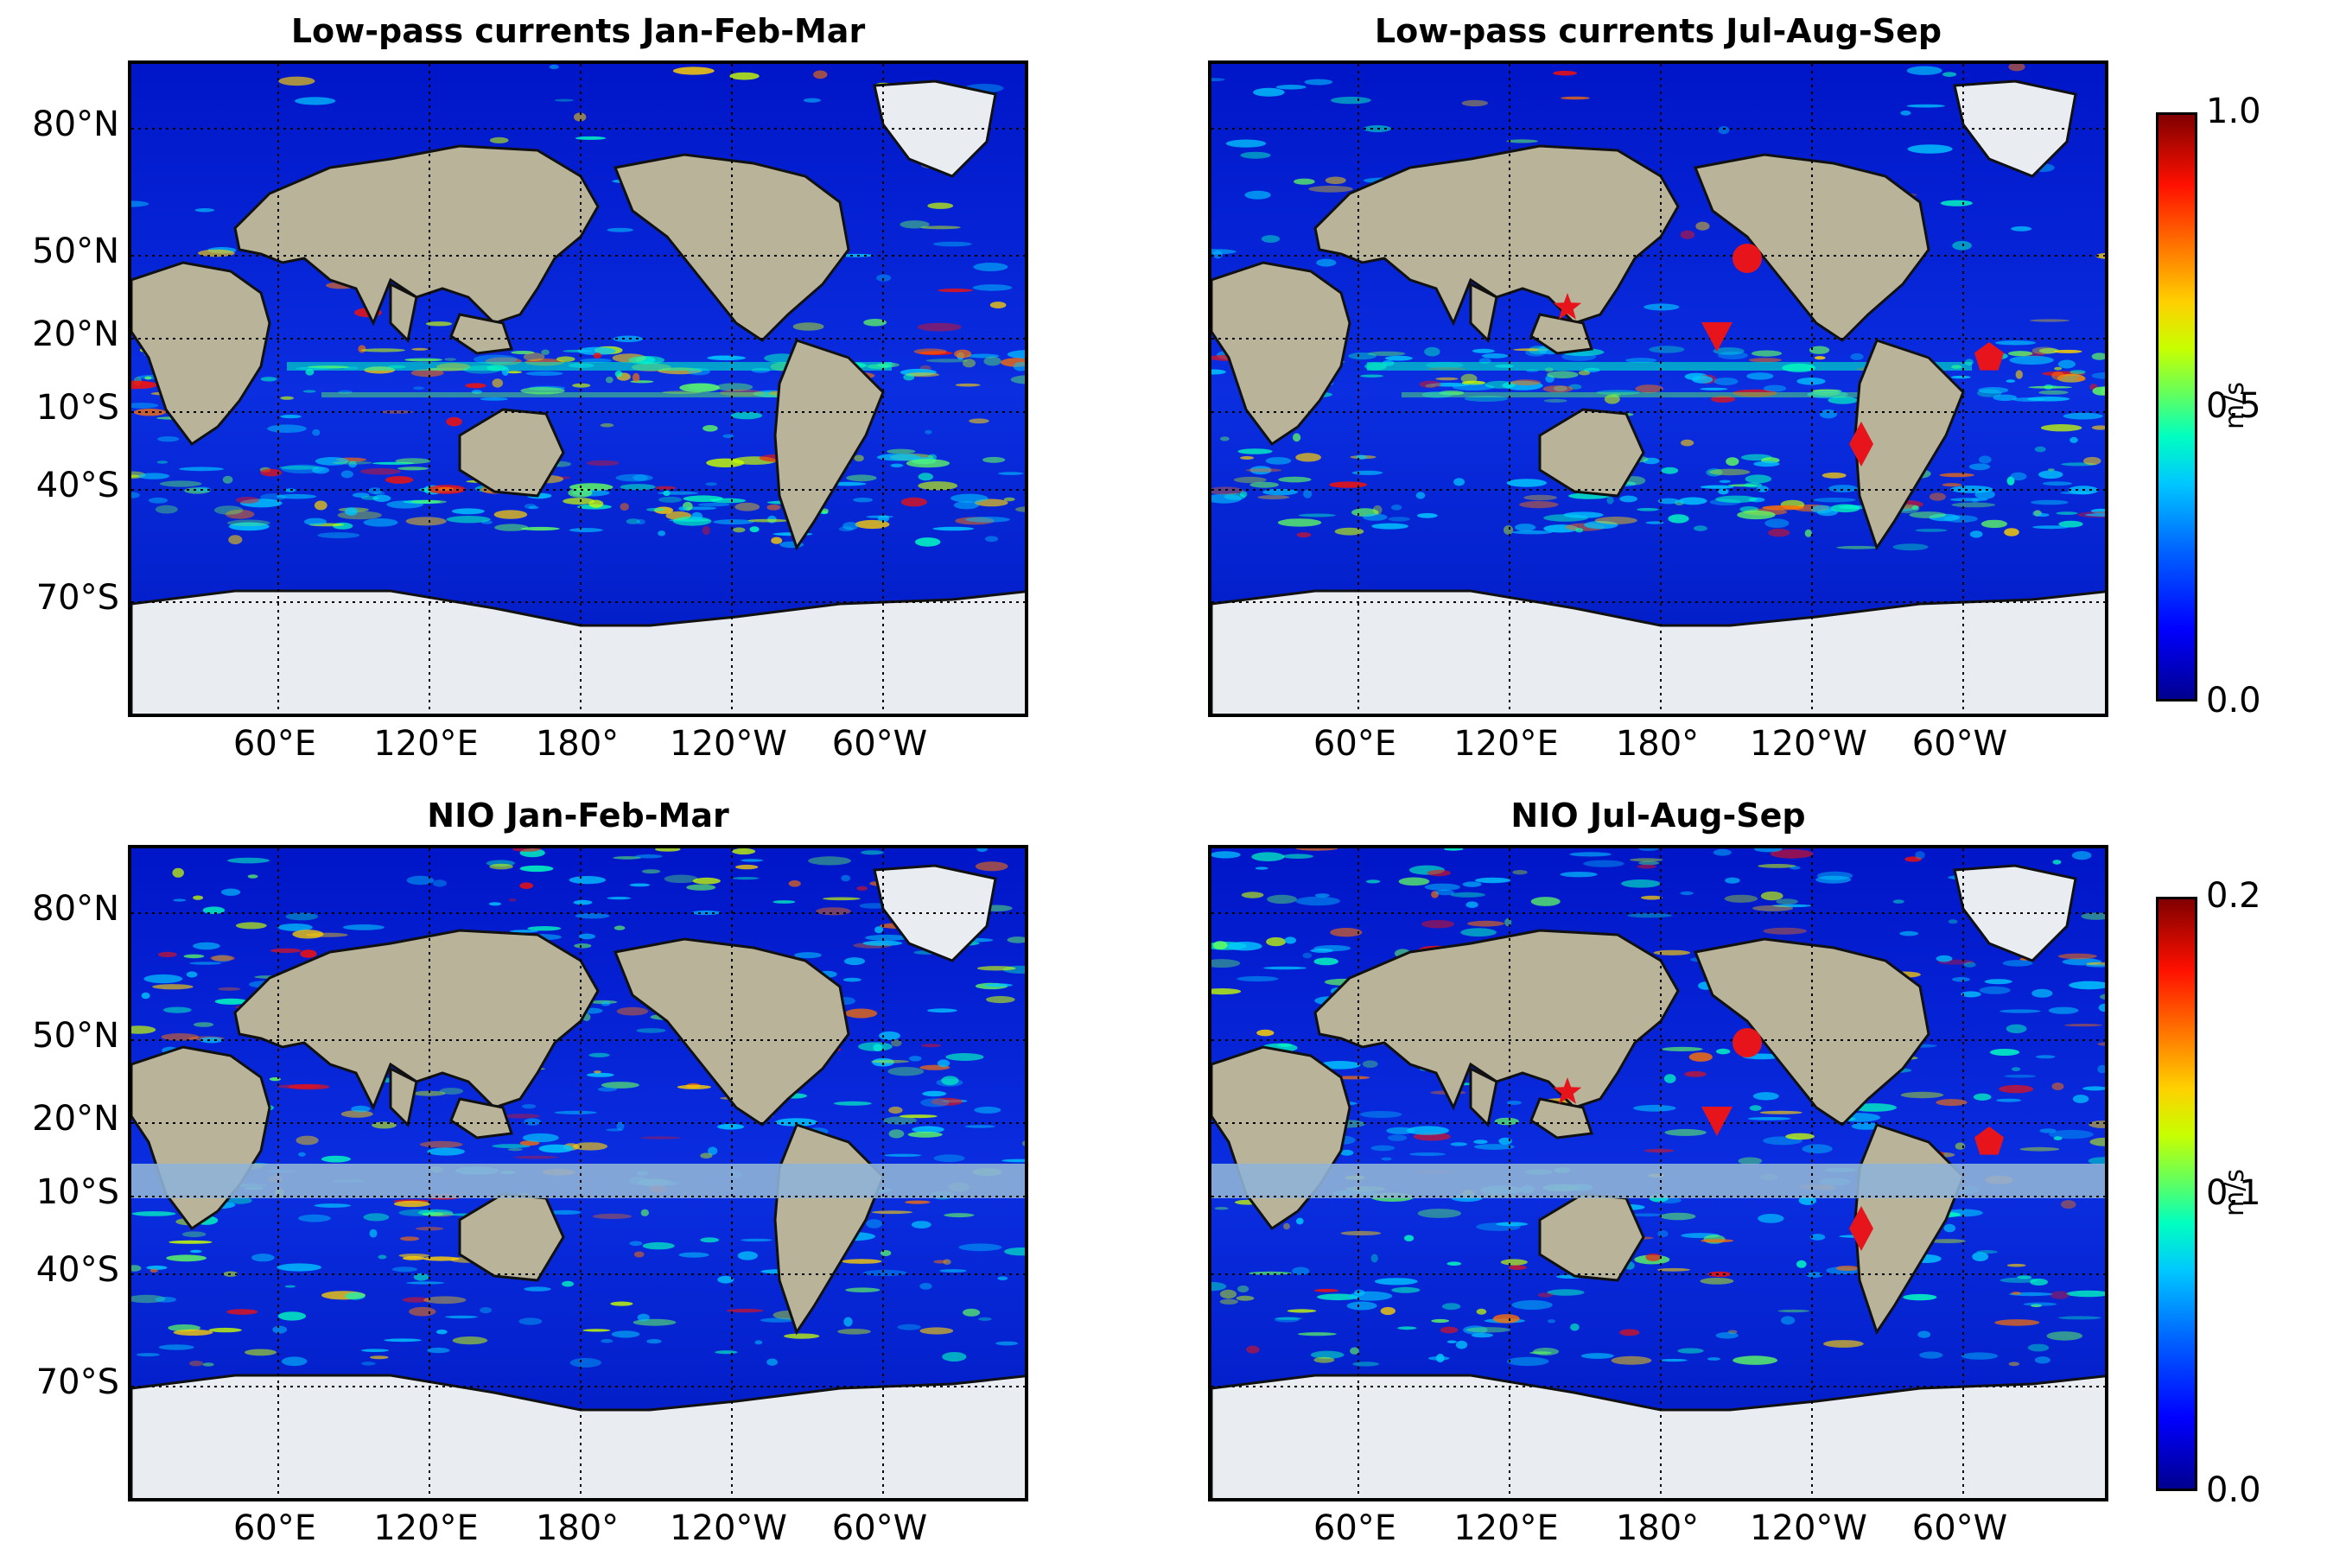  I want to click on colorbar-nio: 0.2 0.1 0.0 m/s, so click(2208, 1193).